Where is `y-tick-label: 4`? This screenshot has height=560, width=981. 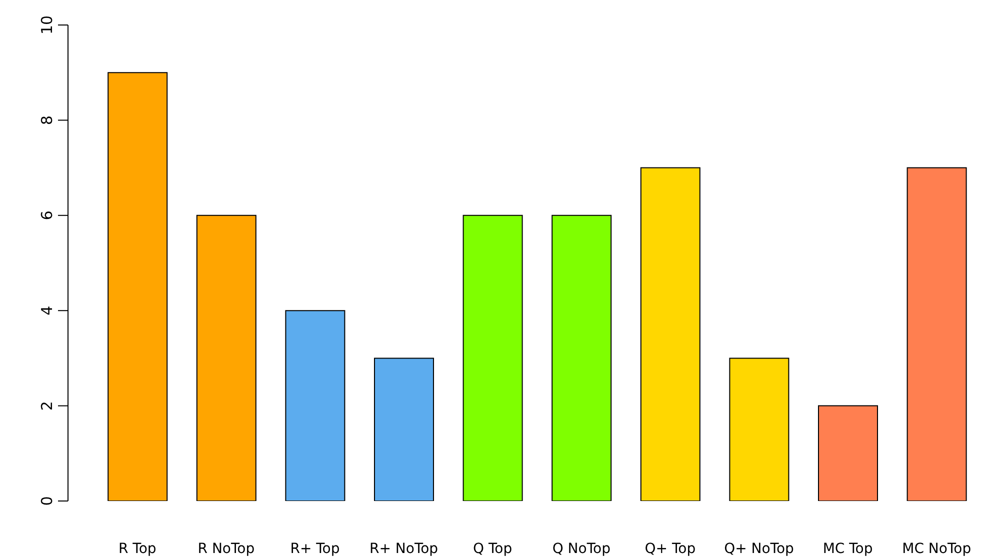 y-tick-label: 4 is located at coordinates (47, 311).